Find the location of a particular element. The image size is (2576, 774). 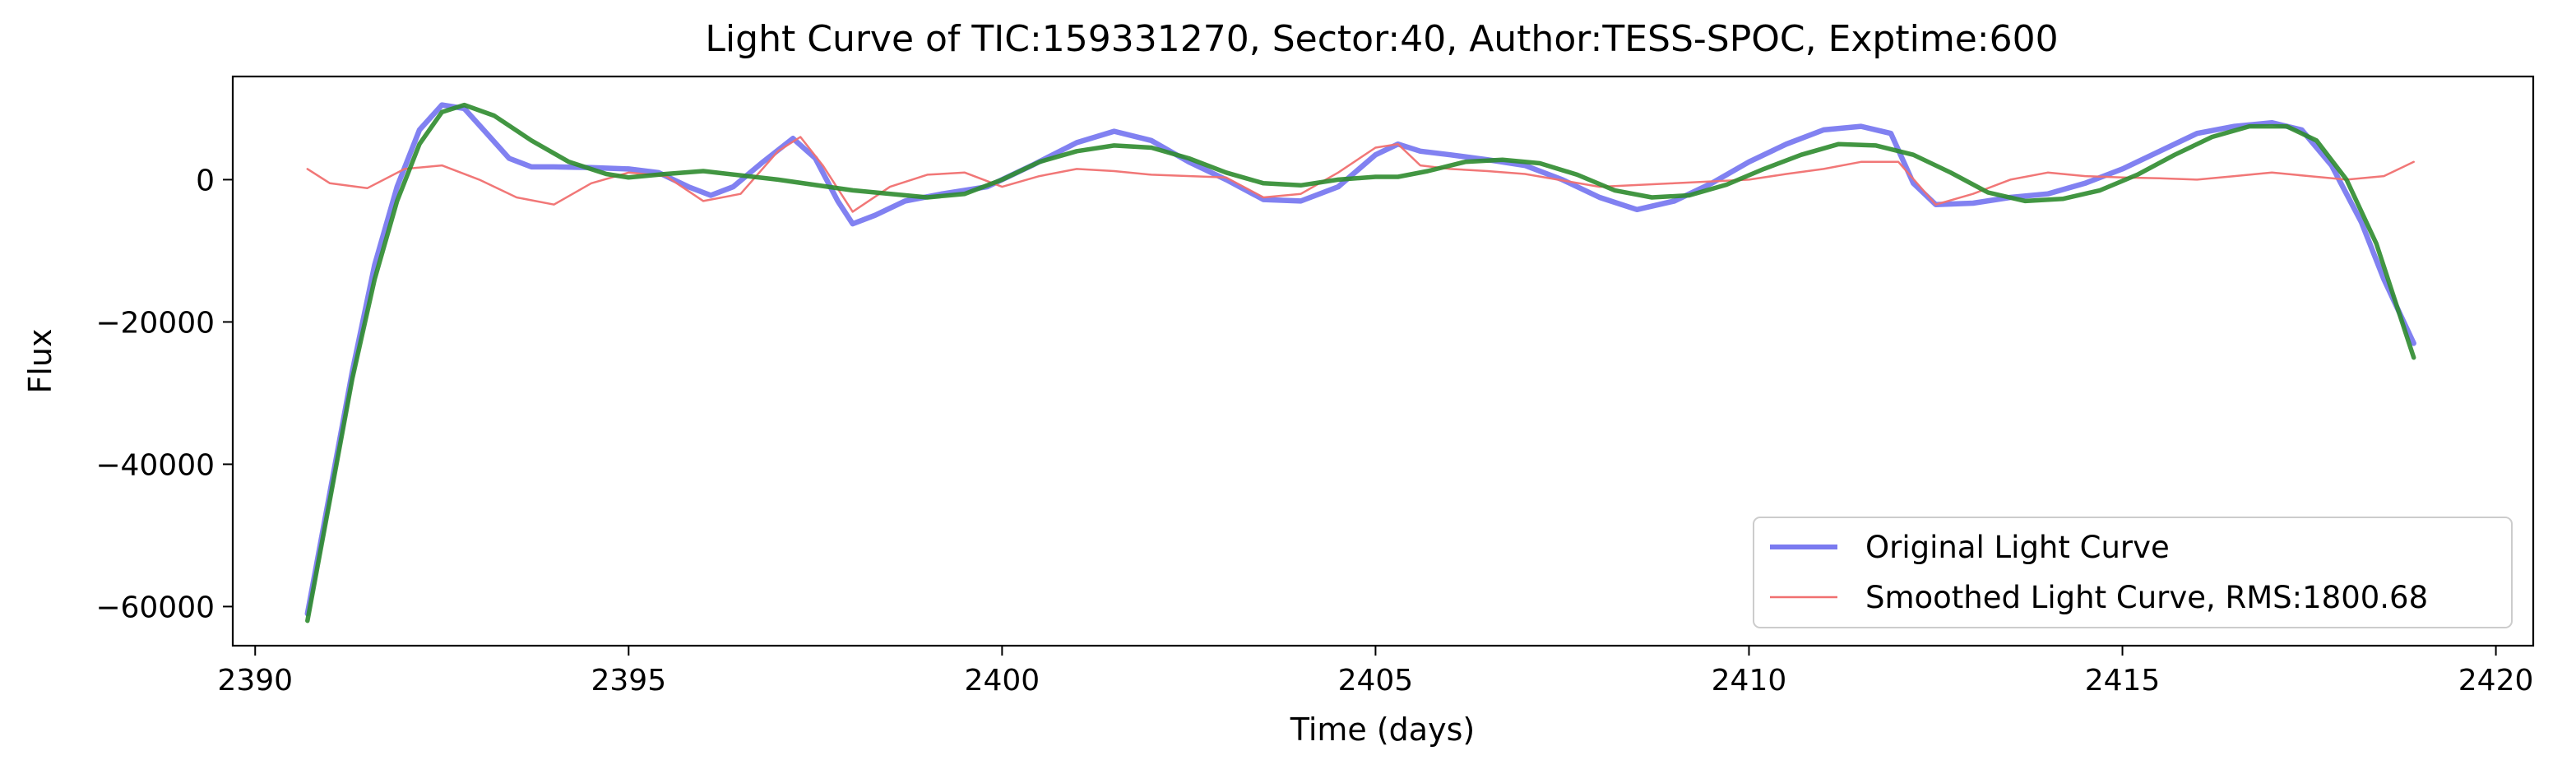

y-tick-label: −60000 is located at coordinates (155, 607).